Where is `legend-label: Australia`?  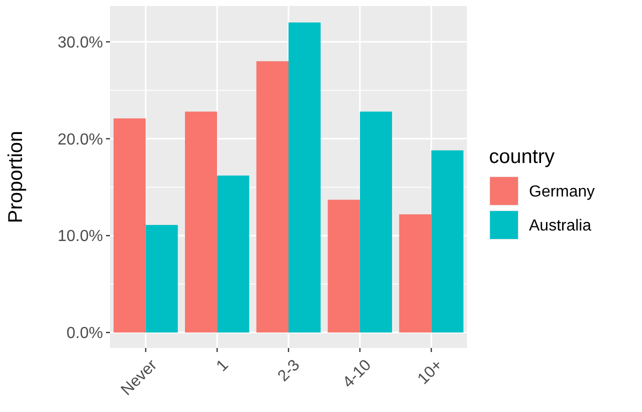
legend-label: Australia is located at coordinates (560, 226).